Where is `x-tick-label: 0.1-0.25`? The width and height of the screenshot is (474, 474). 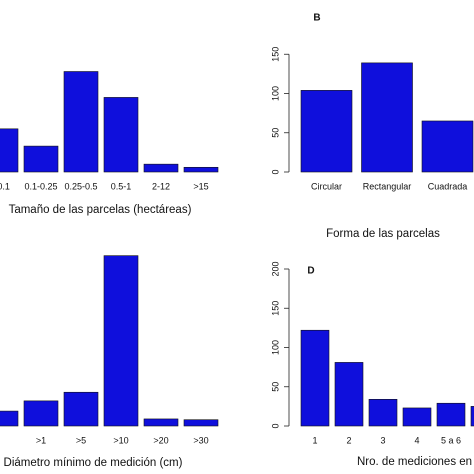
x-tick-label: 0.1-0.25 is located at coordinates (40, 186).